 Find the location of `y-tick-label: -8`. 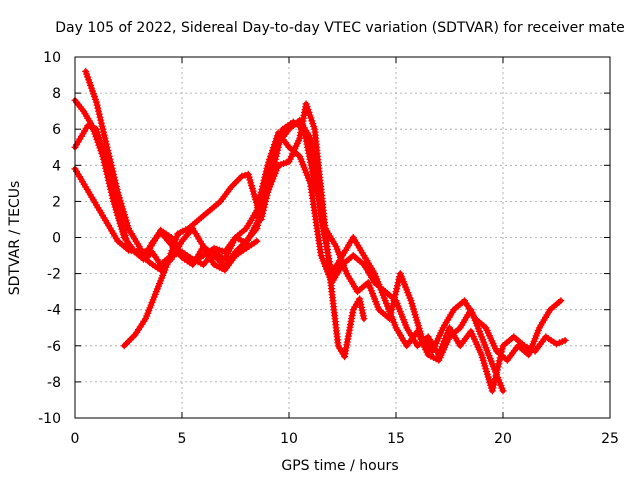

y-tick-label: -8 is located at coordinates (54, 383).